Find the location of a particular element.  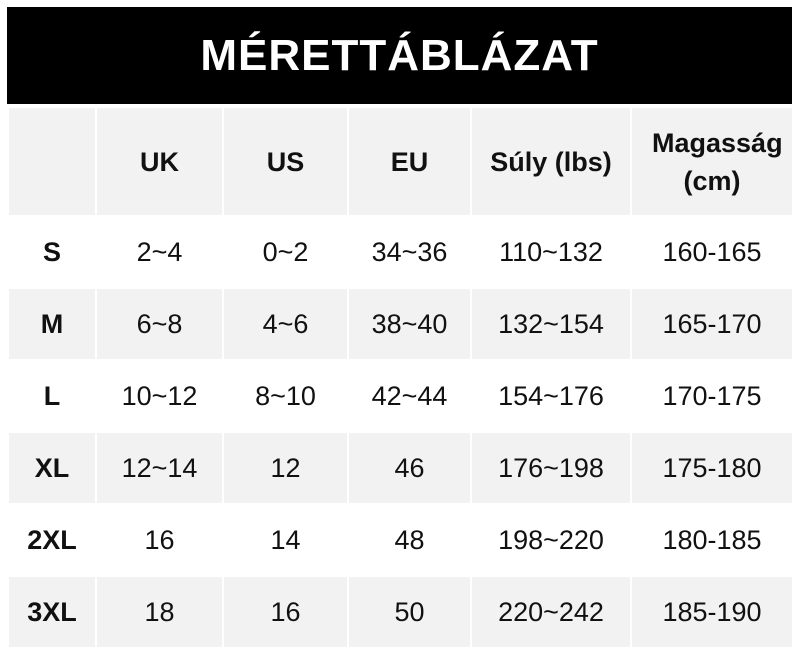

table-row: M 6~8 4~6 38~40 132~154 165-170 is located at coordinates (400, 324).